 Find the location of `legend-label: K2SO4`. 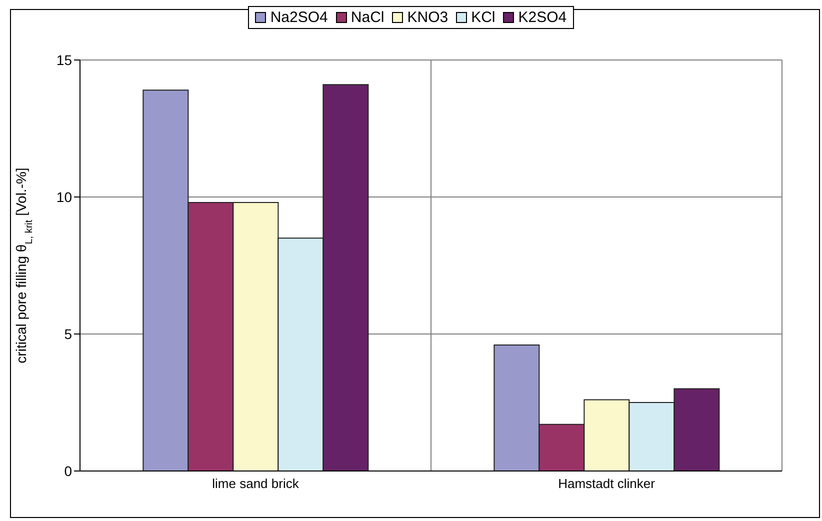

legend-label: K2SO4 is located at coordinates (542, 17).